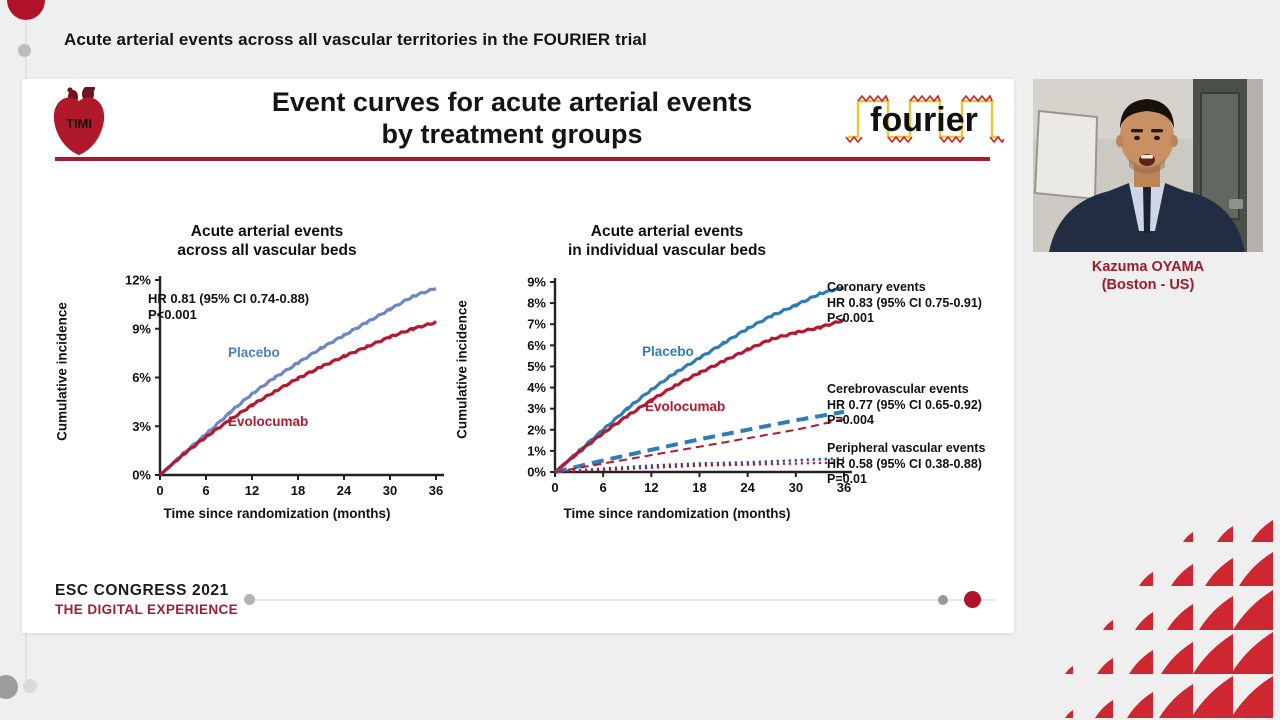 The height and width of the screenshot is (720, 1280). What do you see at coordinates (536, 450) in the screenshot?
I see `svg-text: 1%` at bounding box center [536, 450].